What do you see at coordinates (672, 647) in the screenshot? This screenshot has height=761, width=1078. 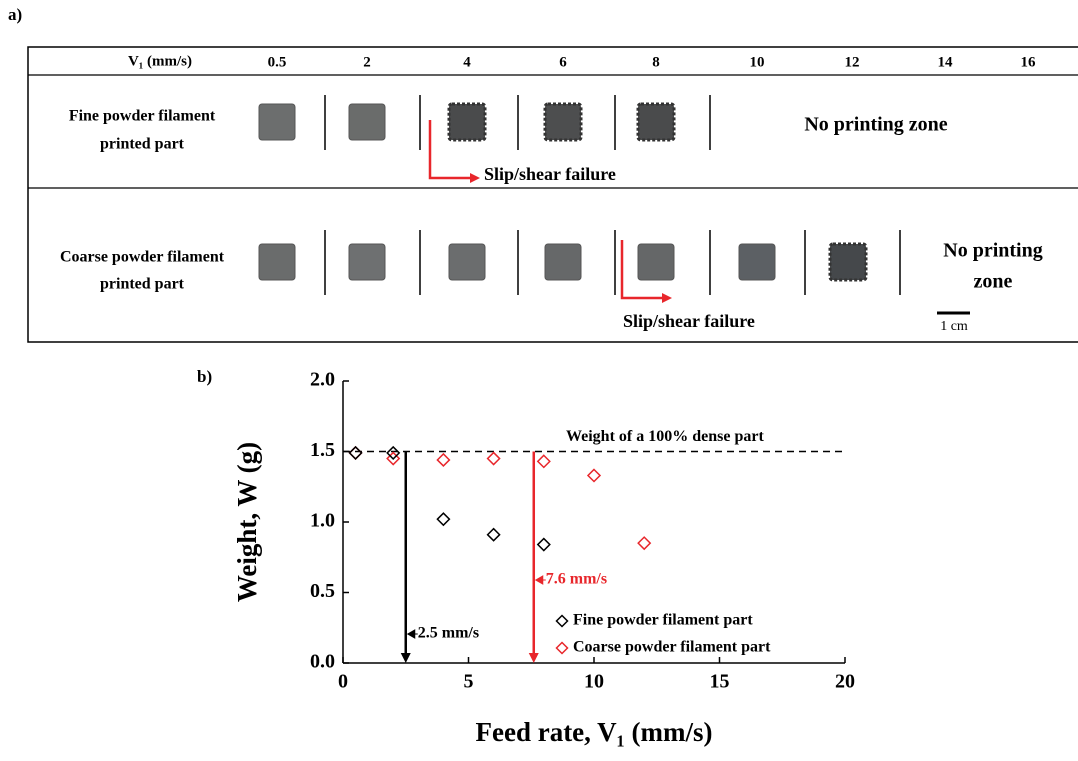 I see `legend-label: Coarse powder filament part` at bounding box center [672, 647].